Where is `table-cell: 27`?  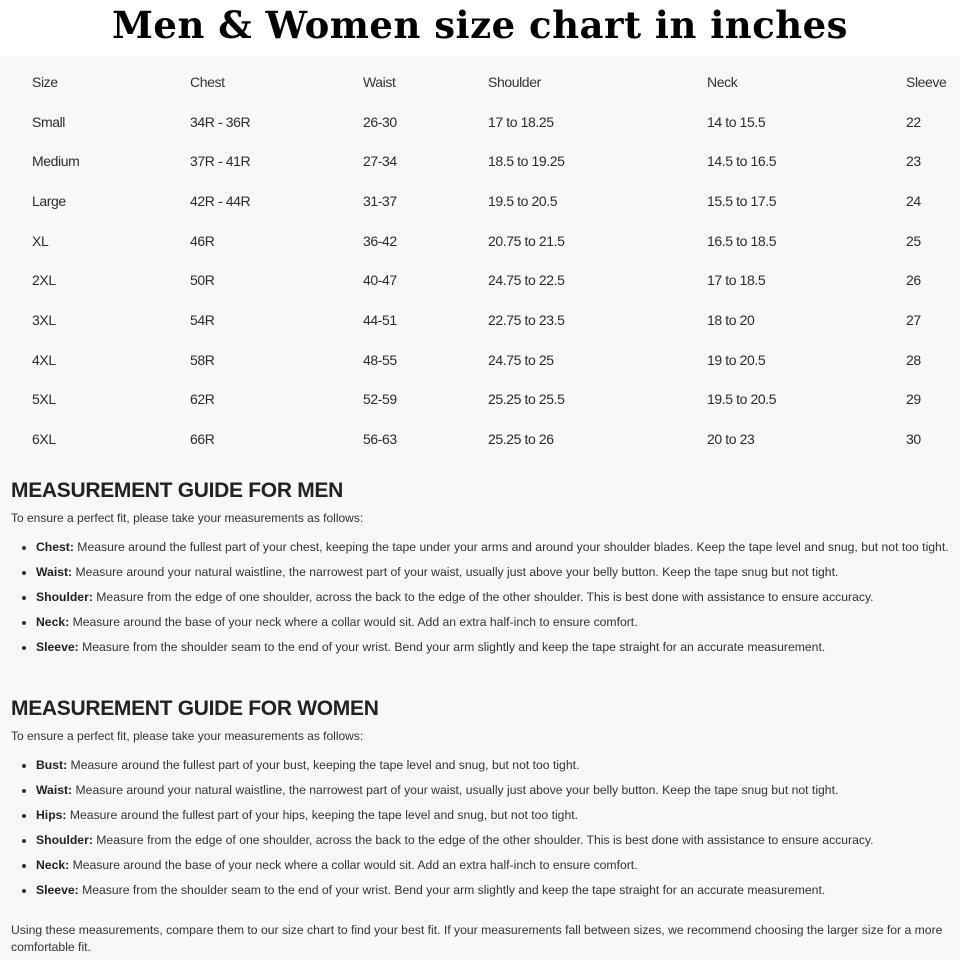 table-cell: 27 is located at coordinates (913, 319).